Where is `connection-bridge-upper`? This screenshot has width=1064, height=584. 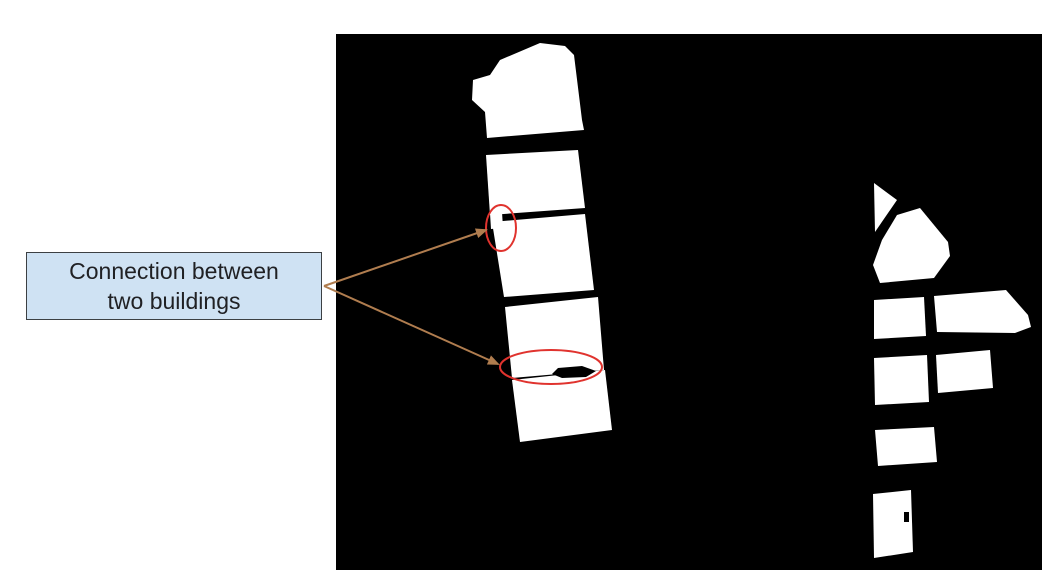
connection-bridge-upper is located at coordinates (496, 220).